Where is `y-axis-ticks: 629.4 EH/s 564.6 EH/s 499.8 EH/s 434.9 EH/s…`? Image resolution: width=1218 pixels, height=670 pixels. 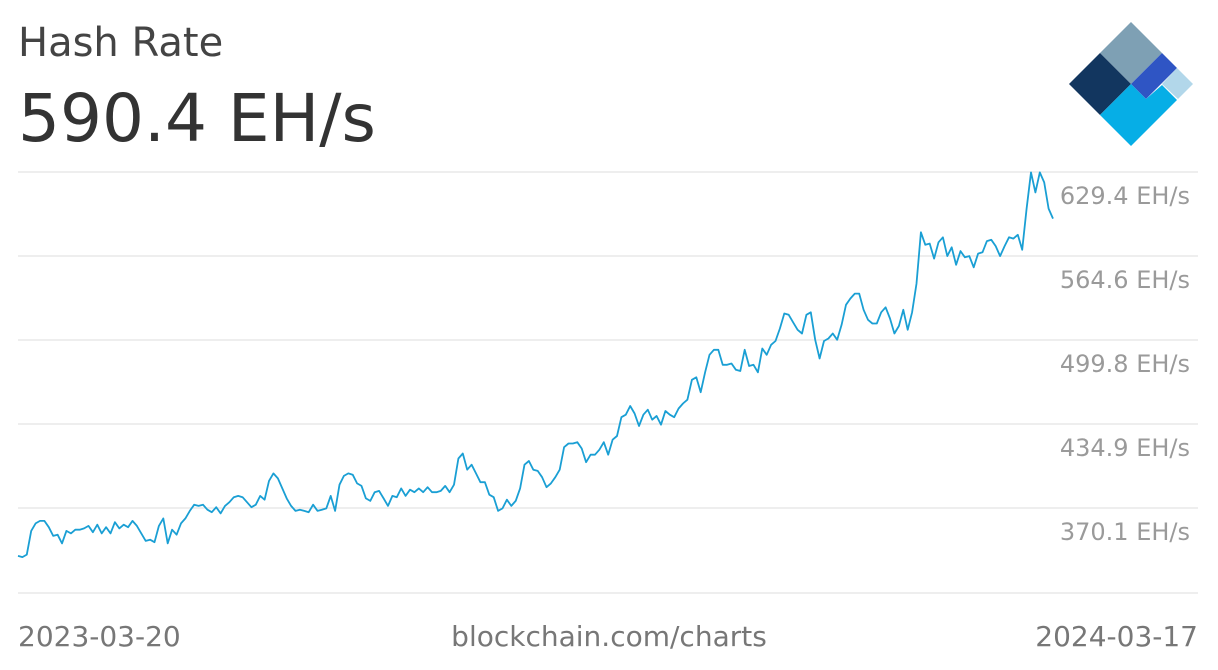
y-axis-ticks: 629.4 EH/s 564.6 EH/s 499.8 EH/s 434.9 EH/s… is located at coordinates (1125, 364).